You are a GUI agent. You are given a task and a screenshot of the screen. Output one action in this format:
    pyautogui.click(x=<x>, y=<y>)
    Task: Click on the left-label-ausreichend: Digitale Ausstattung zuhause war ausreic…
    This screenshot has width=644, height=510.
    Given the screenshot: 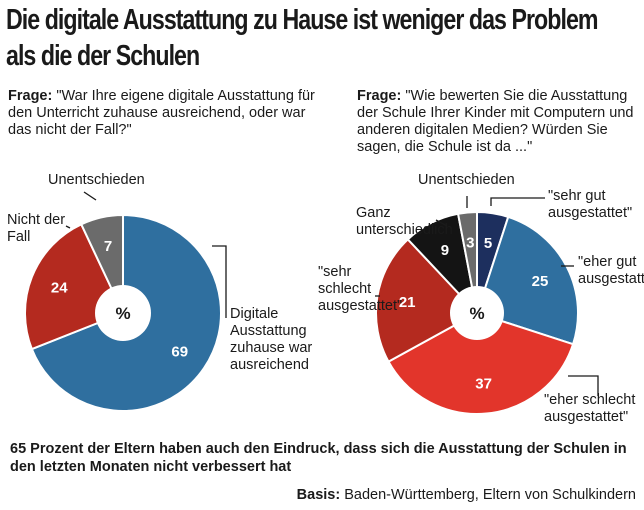 What is the action you would take?
    pyautogui.click(x=271, y=339)
    